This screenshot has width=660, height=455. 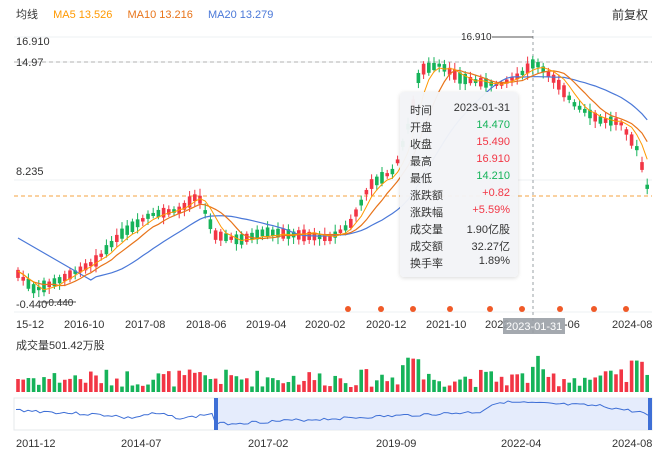 I want to click on y-label-mid: 8.235, so click(x=30, y=172).